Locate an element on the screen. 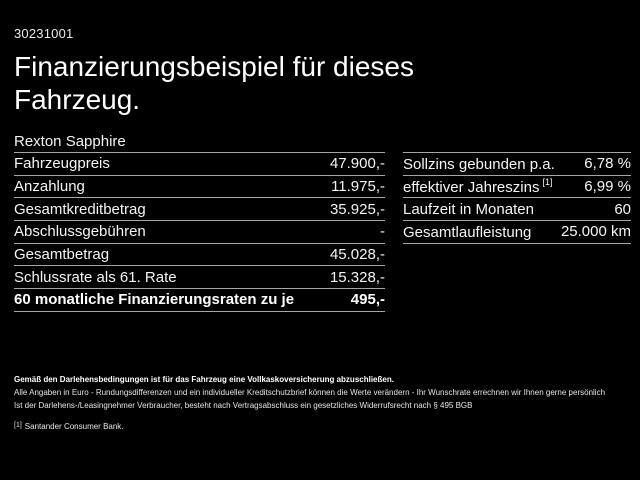 The width and height of the screenshot is (640, 480). row-label: Schlussrate als 61. Rate is located at coordinates (95, 277).